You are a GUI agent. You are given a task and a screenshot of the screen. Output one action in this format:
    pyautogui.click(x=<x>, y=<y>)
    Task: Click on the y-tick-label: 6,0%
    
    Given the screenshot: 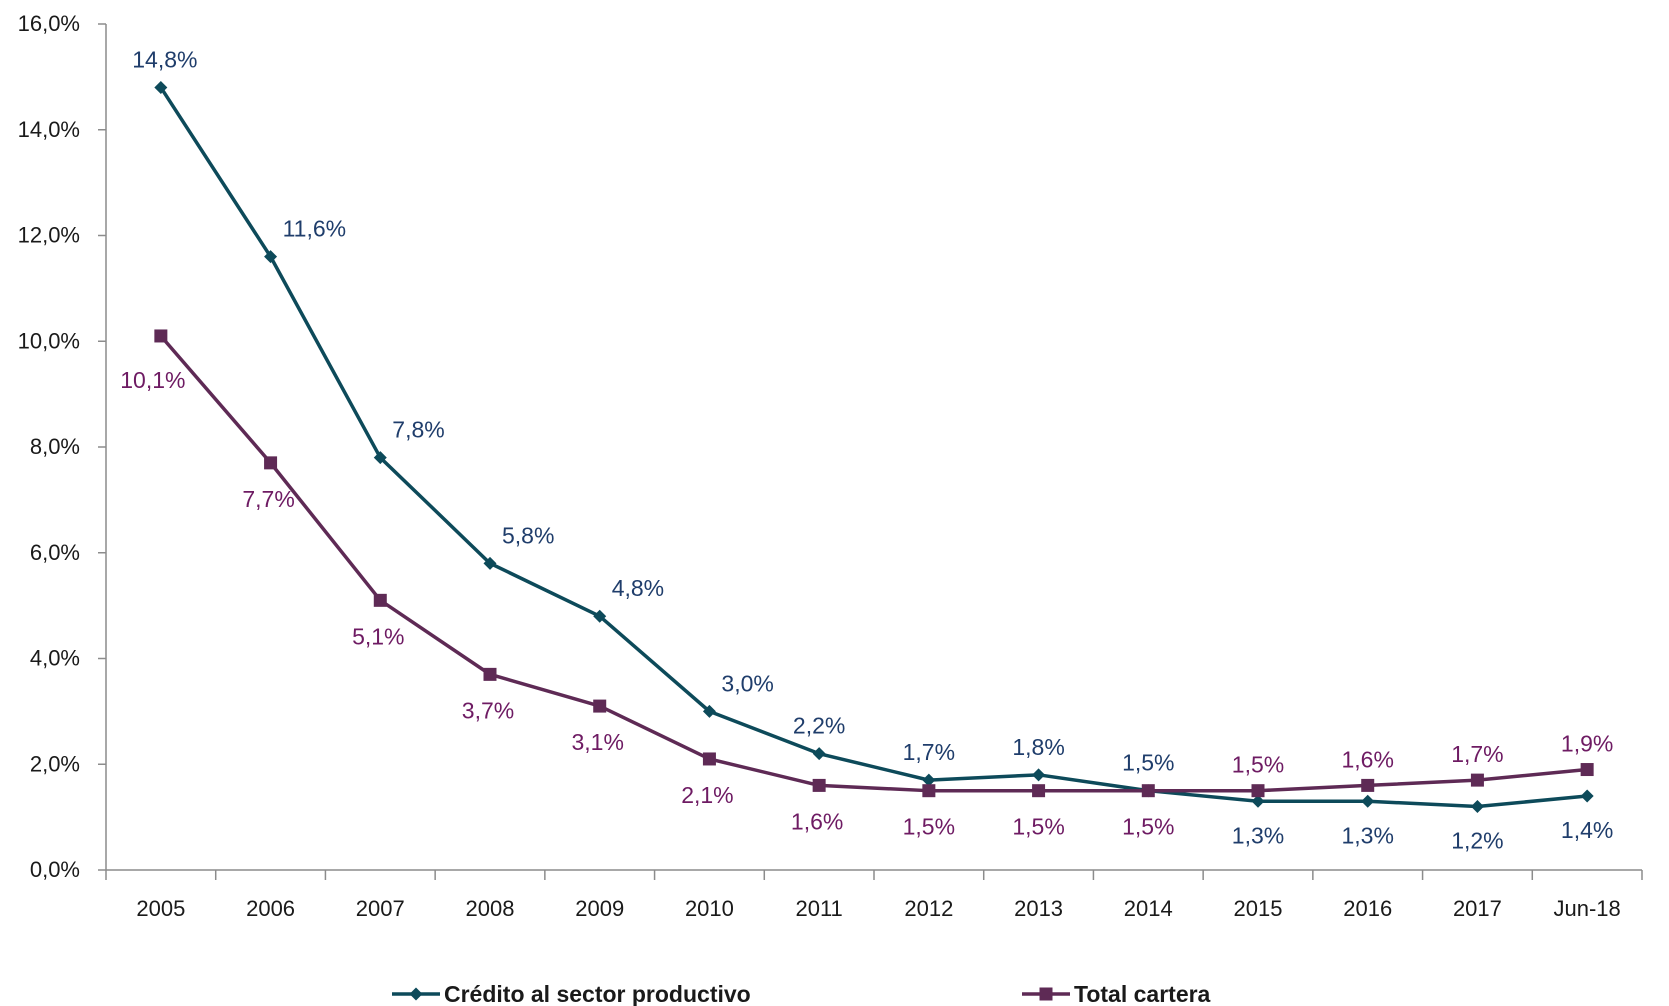 What is the action you would take?
    pyautogui.click(x=55, y=552)
    